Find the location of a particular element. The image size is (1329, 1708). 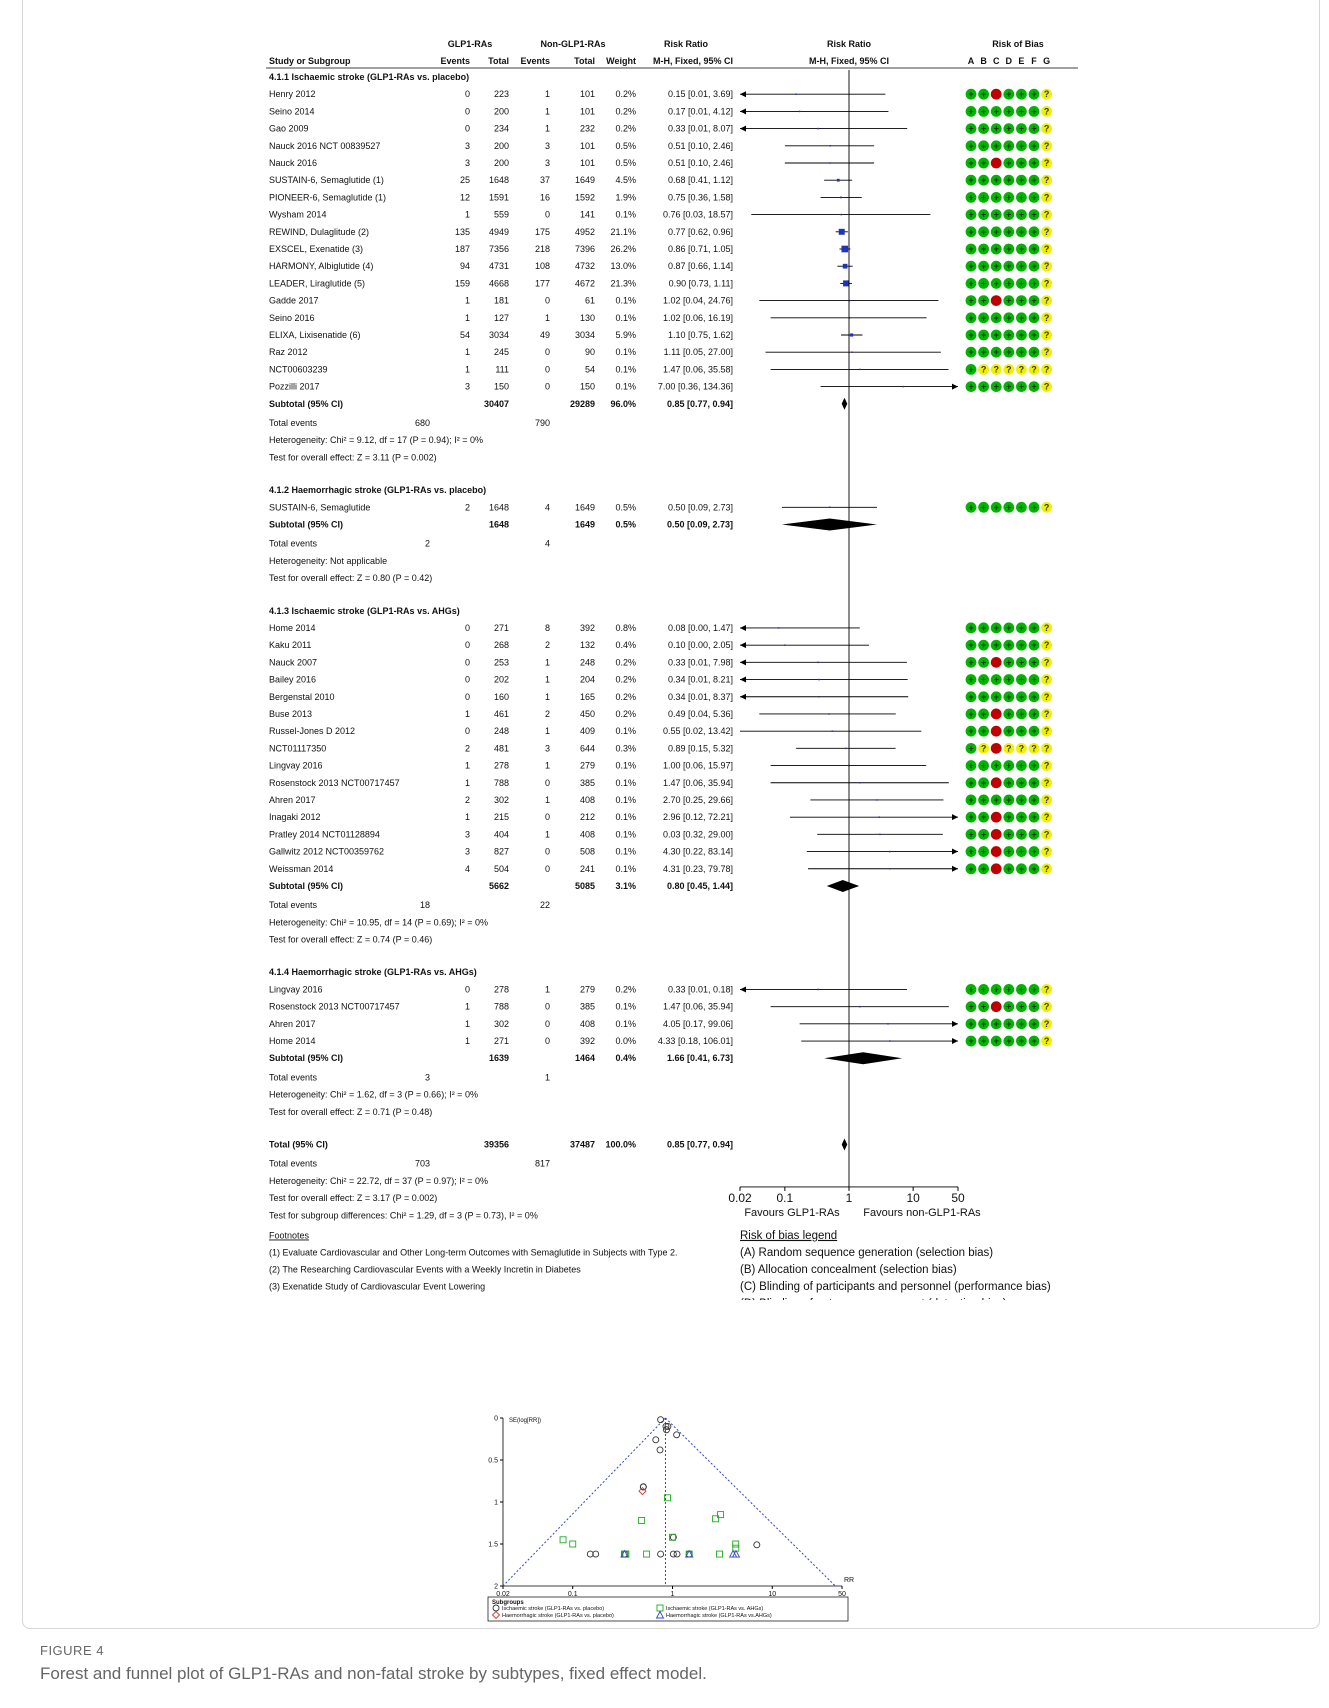

risk-ratio-ci: 0.34 [0.01, 8.37] is located at coordinates (700, 697).